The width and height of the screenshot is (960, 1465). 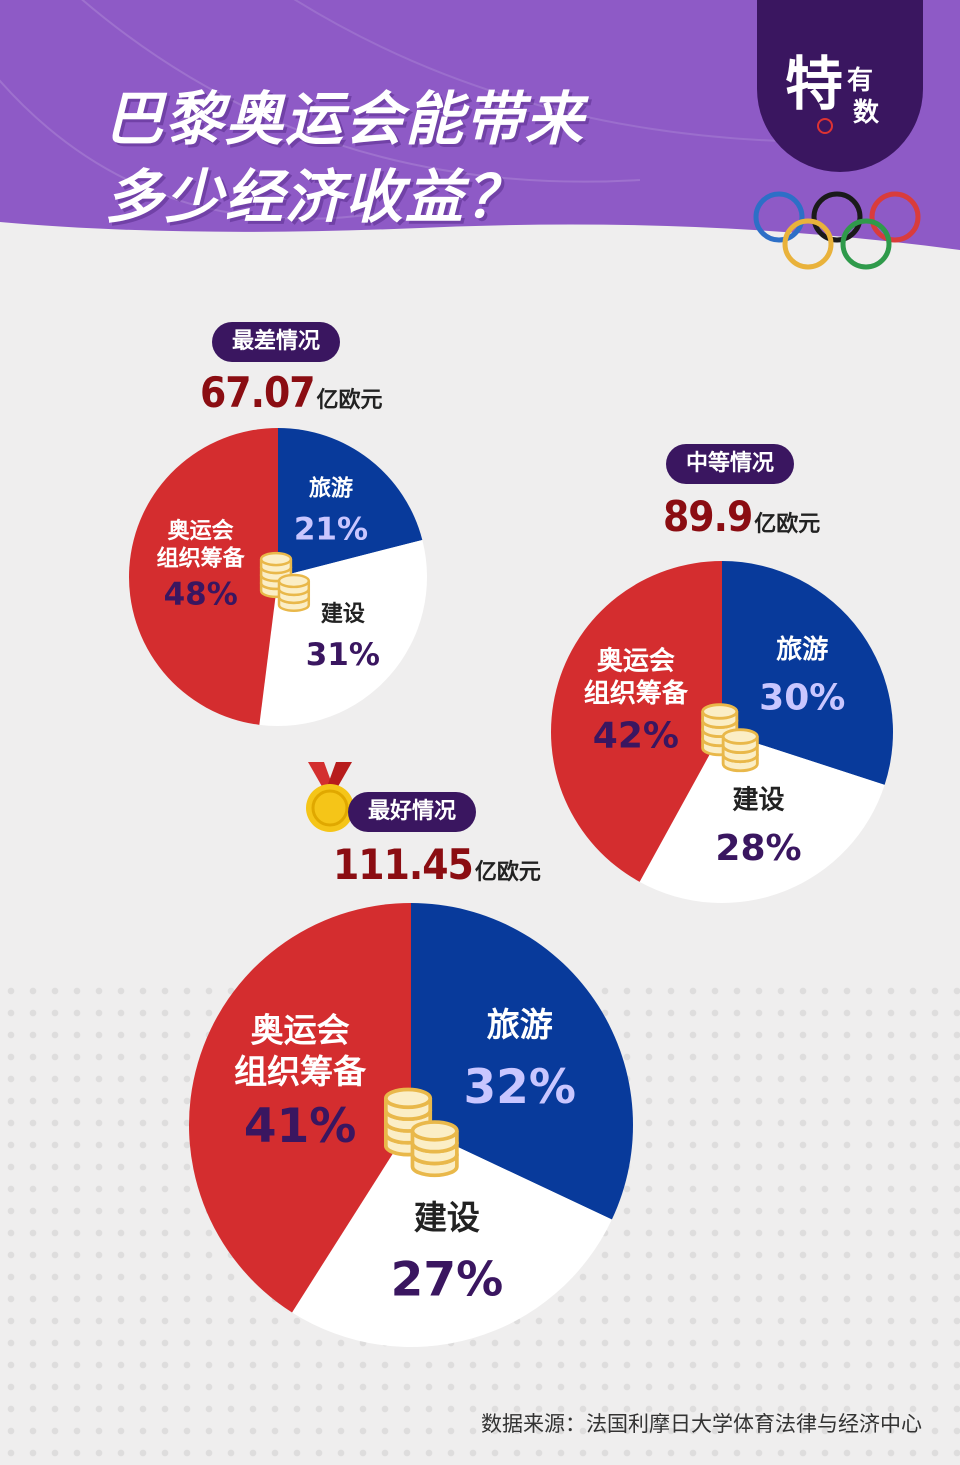 I want to click on scenario-total-best: 111.45亿欧元, so click(x=437, y=864).